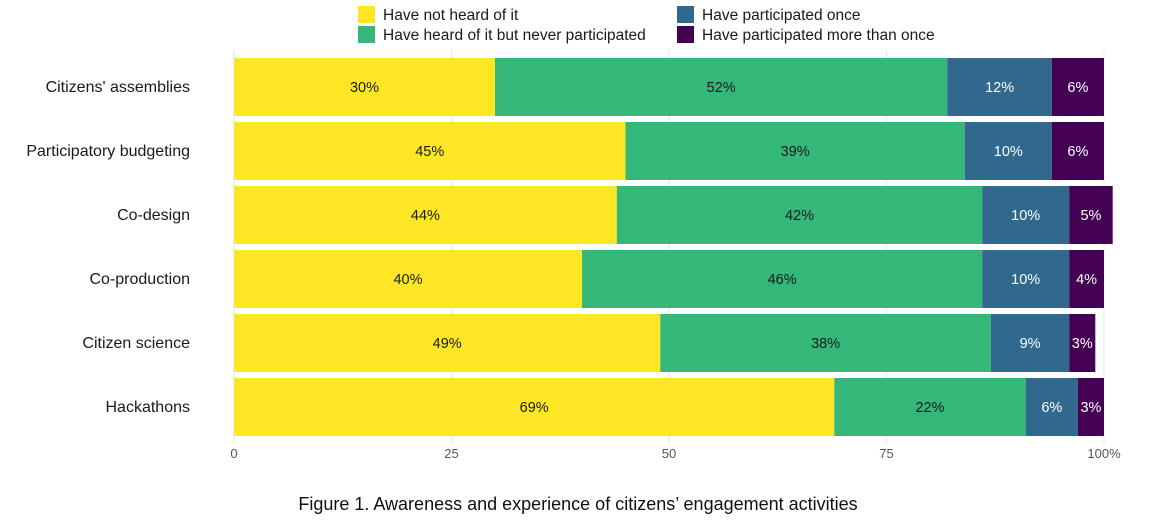 This screenshot has width=1156, height=524. What do you see at coordinates (451, 453) in the screenshot?
I see `x-tick-label: 25` at bounding box center [451, 453].